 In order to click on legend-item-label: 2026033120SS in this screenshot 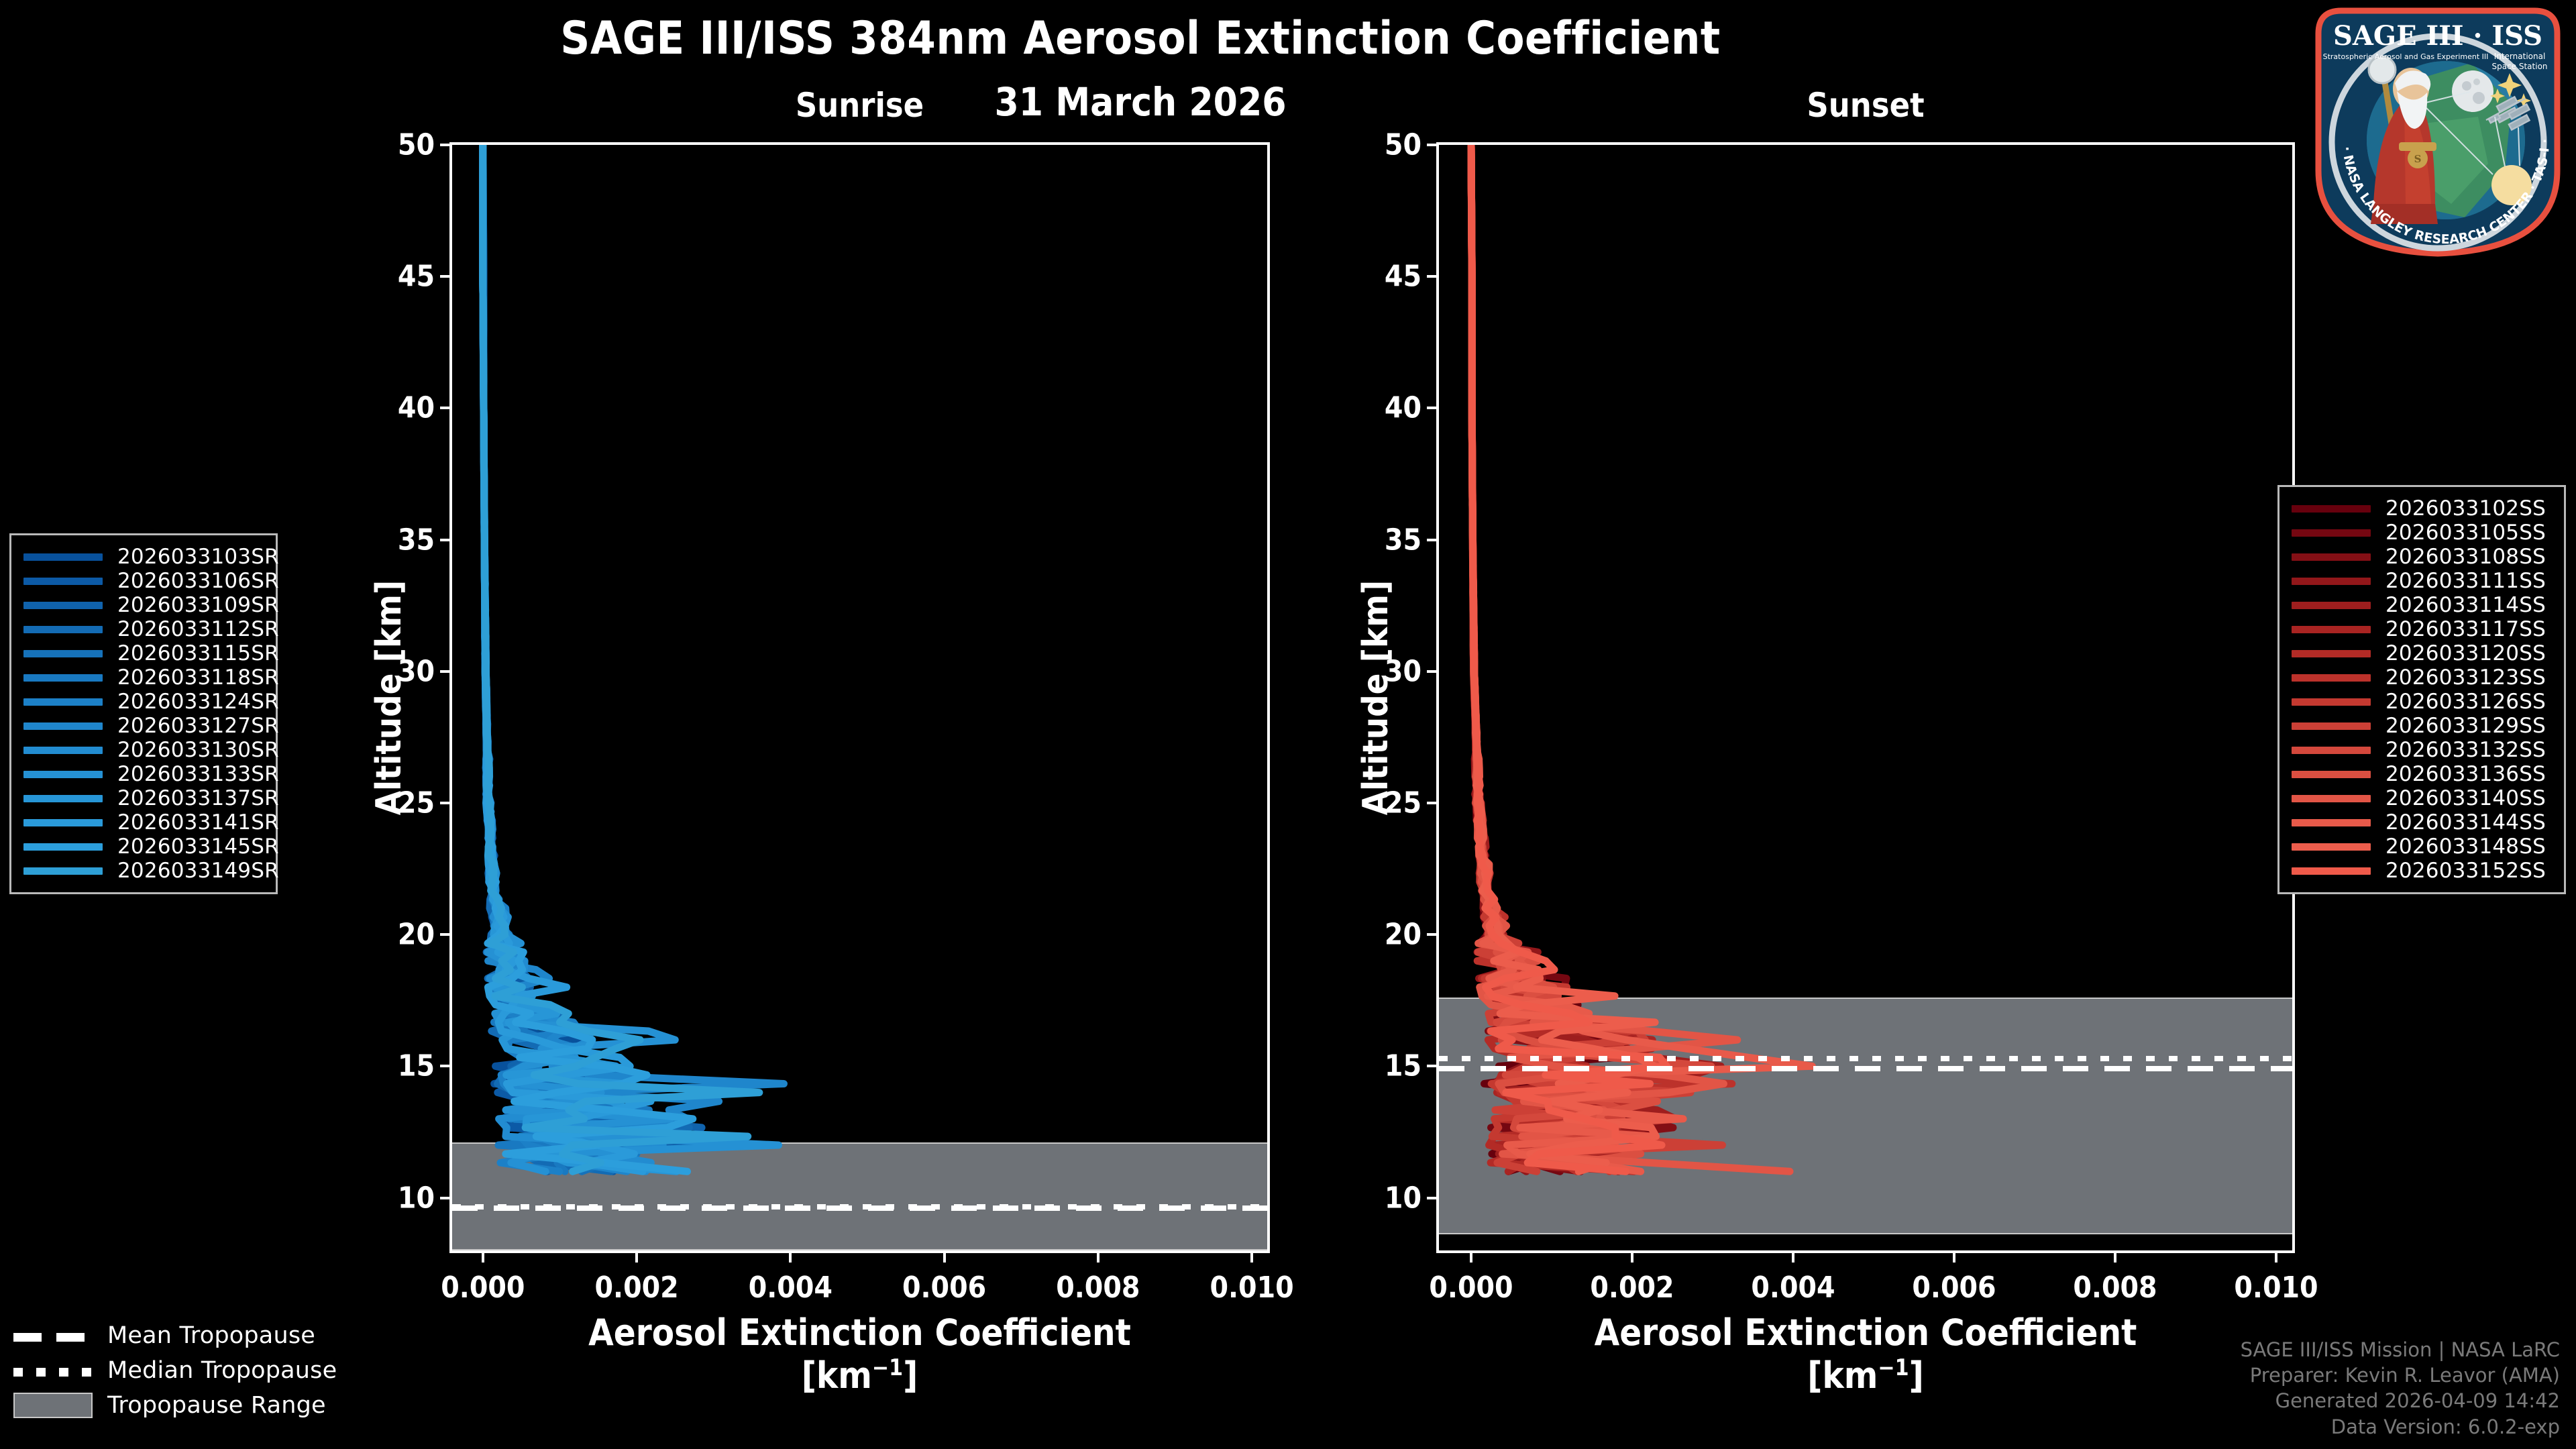, I will do `click(2465, 653)`.